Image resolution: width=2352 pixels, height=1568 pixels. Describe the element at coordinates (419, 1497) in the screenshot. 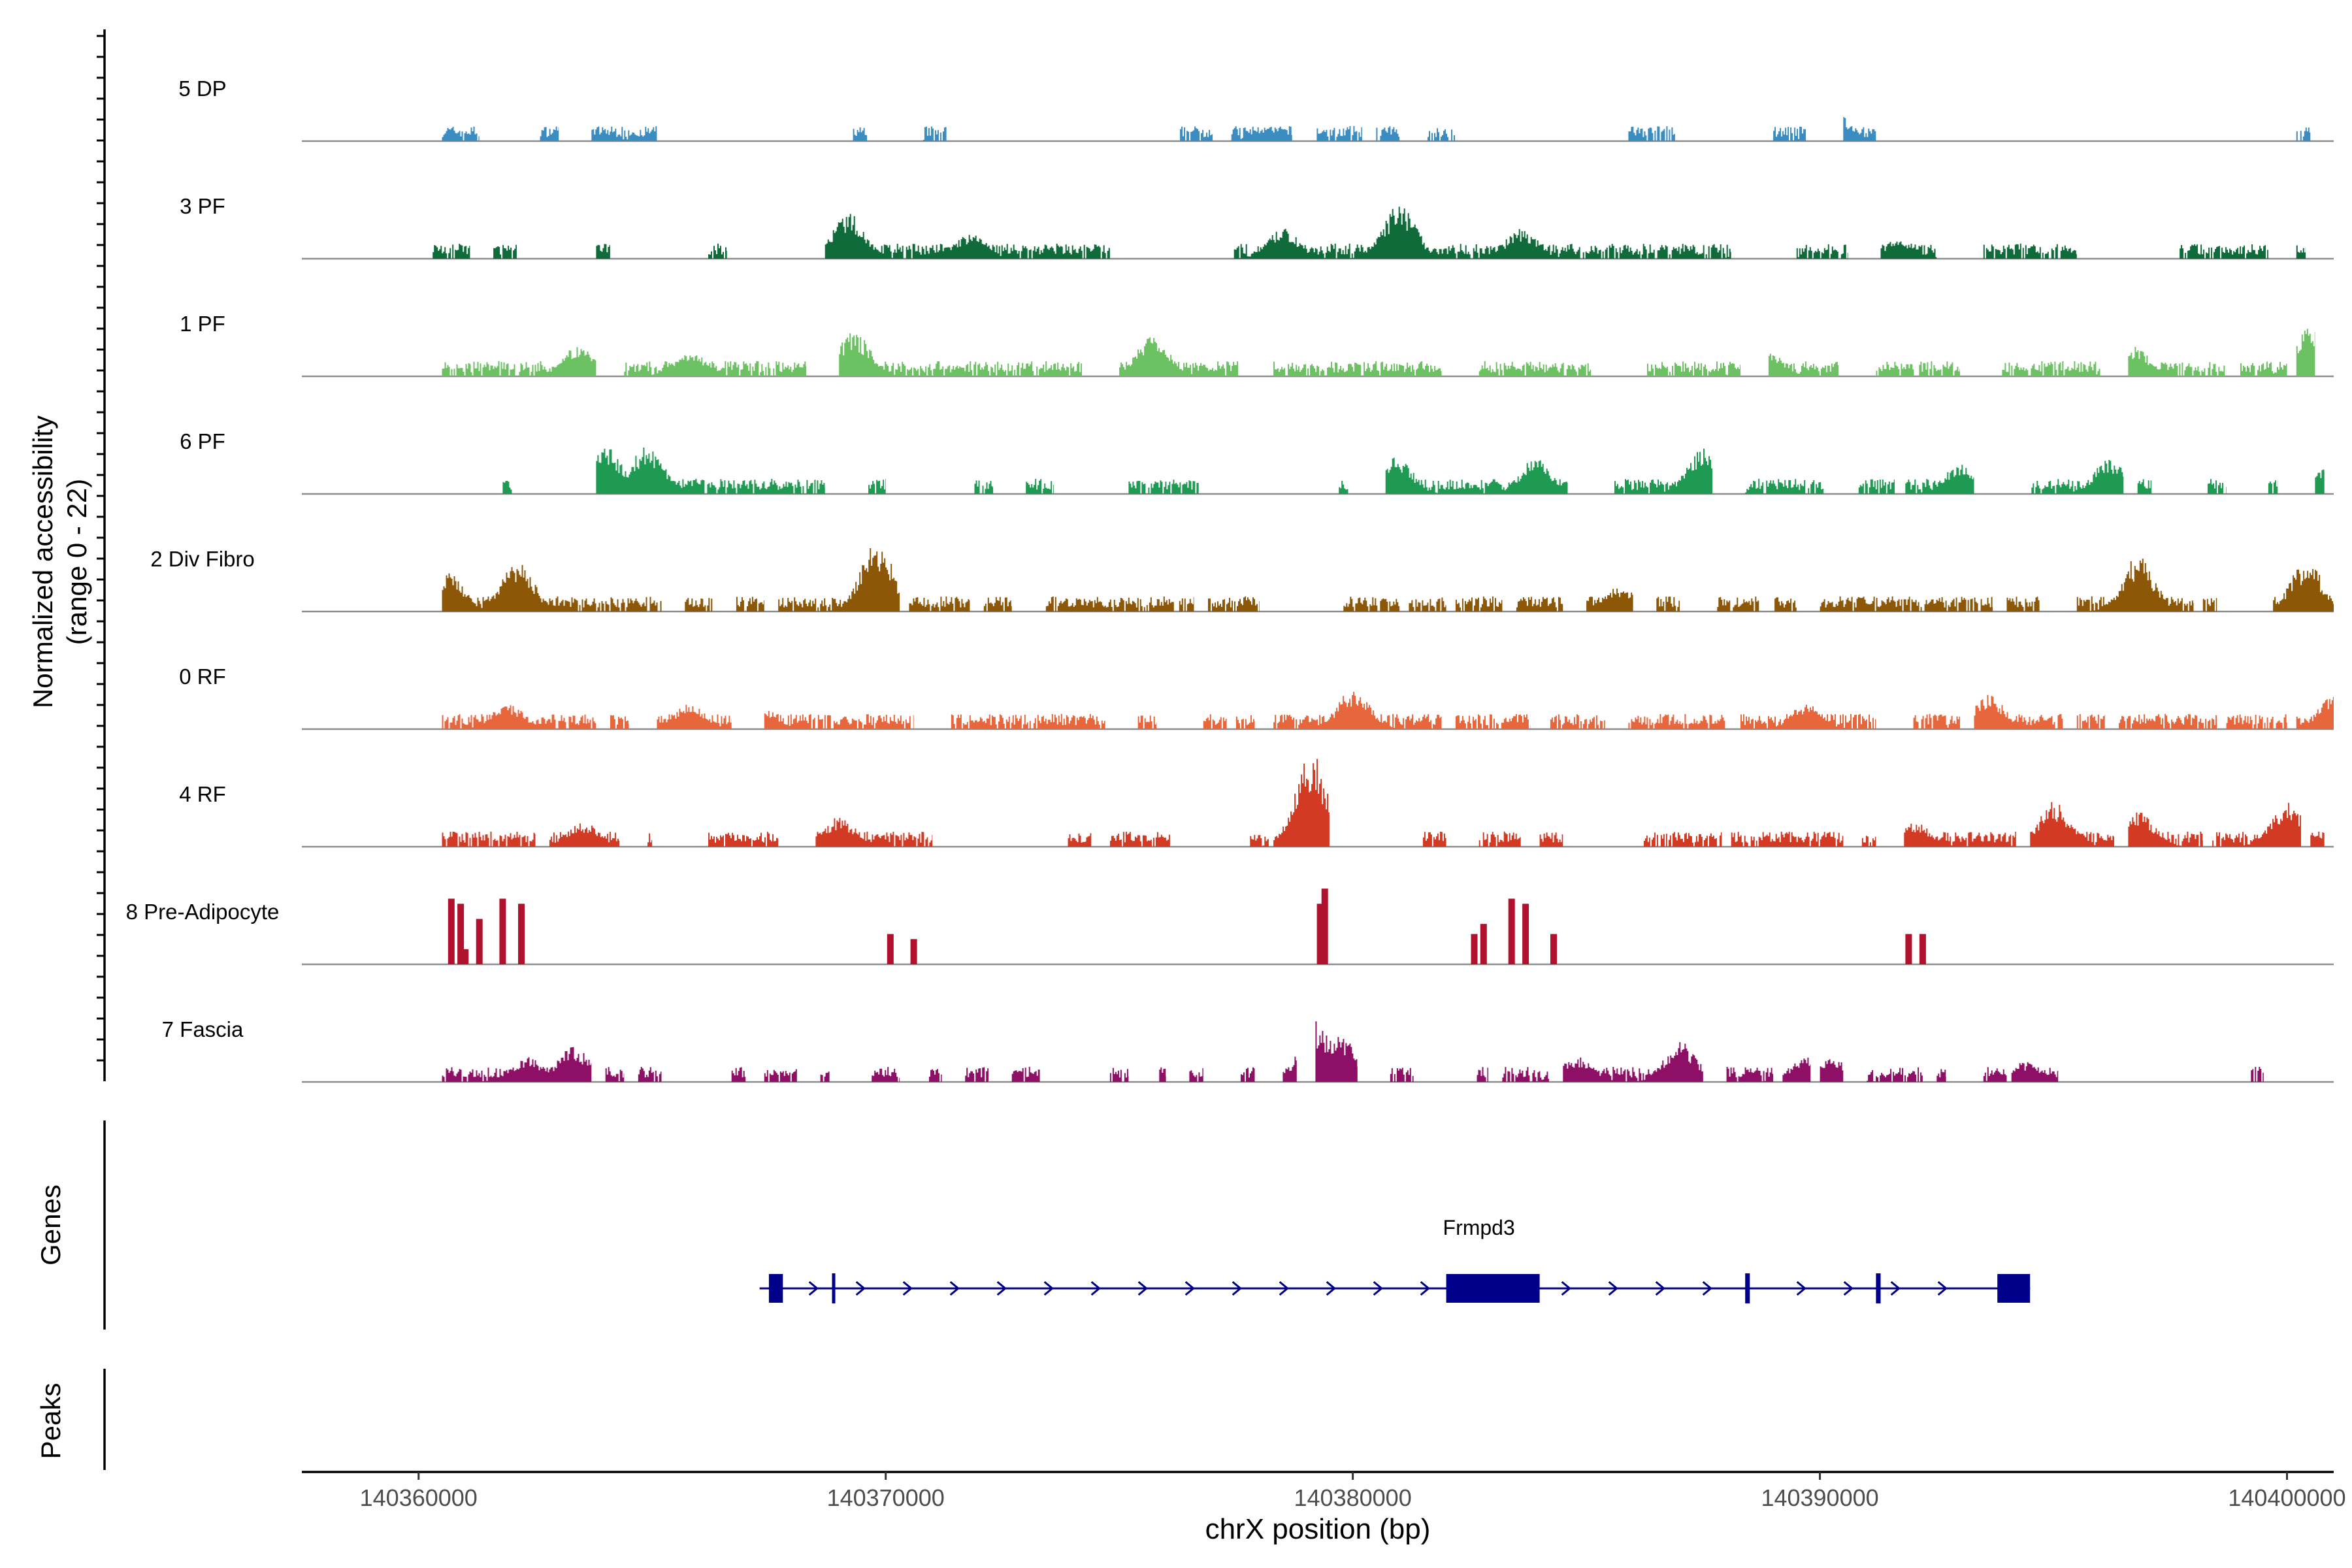

I see `x-tick-label: 140360000` at that location.